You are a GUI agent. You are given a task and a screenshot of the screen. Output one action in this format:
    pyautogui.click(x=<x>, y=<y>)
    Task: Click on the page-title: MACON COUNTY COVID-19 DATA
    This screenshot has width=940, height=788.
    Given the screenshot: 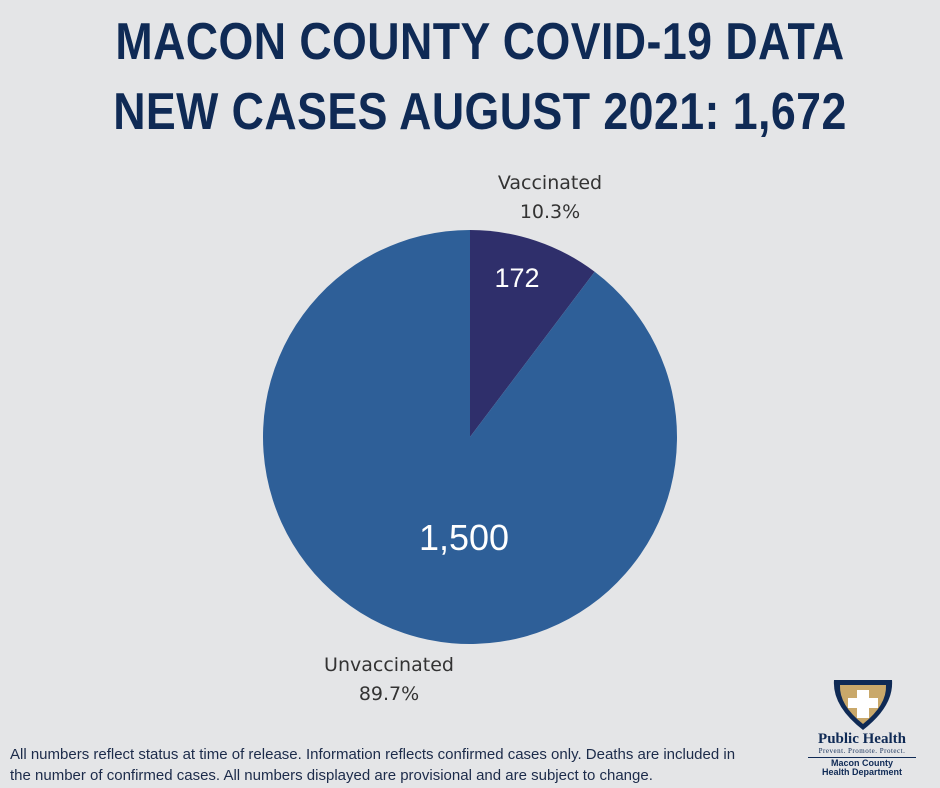 What is the action you would take?
    pyautogui.click(x=480, y=42)
    